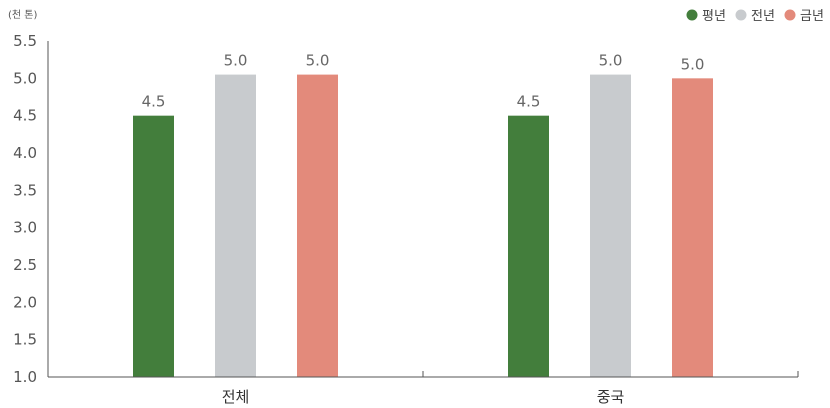  What do you see at coordinates (423, 388) in the screenshot?
I see `x-axis: 전체 중국` at bounding box center [423, 388].